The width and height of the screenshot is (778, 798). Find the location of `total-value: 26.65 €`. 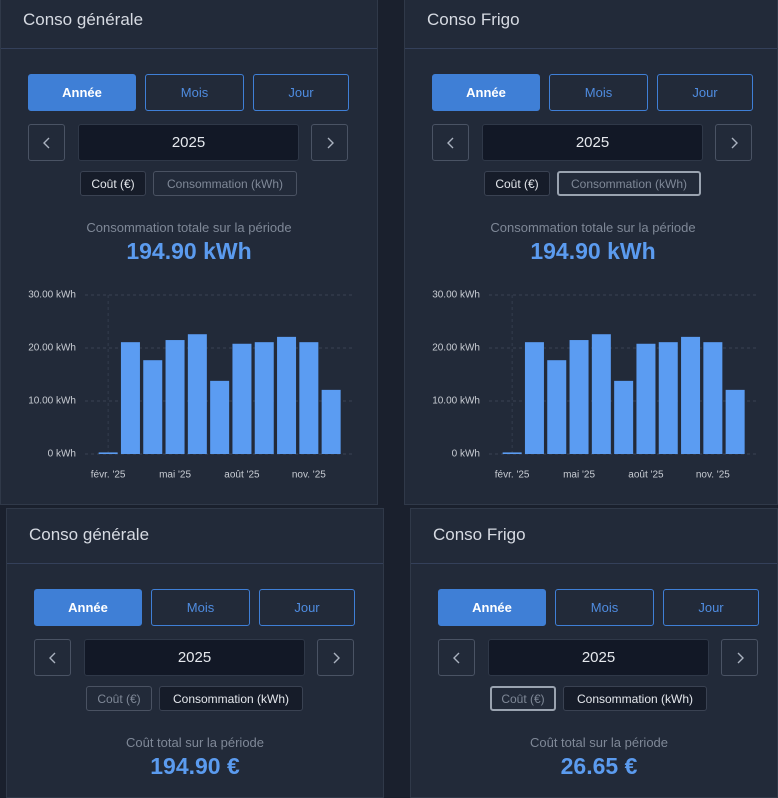

total-value: 26.65 € is located at coordinates (599, 766).